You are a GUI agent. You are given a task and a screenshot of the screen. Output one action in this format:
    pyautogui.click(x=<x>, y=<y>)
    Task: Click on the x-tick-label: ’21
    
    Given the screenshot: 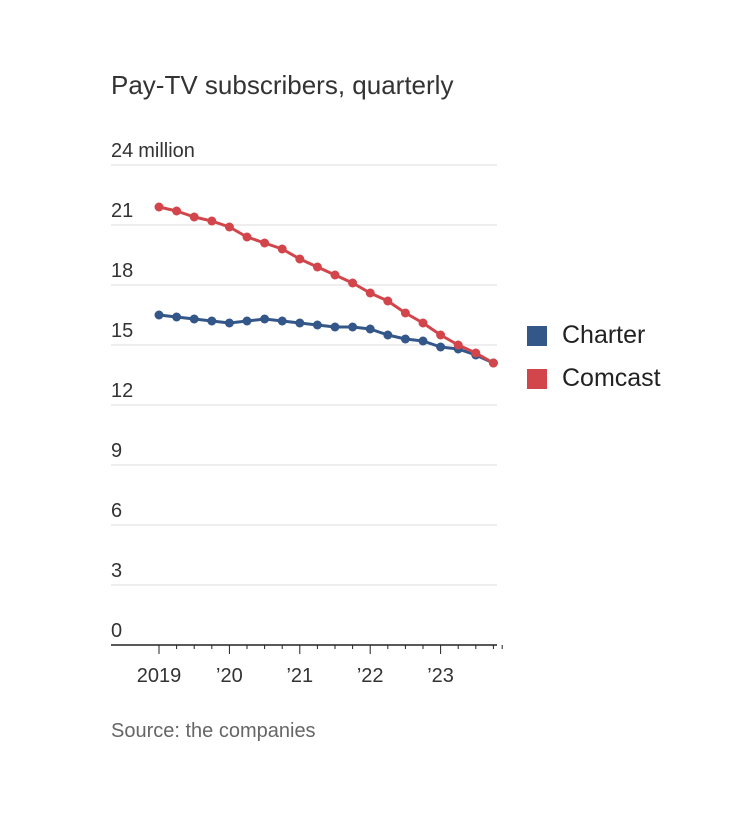 What is the action you would take?
    pyautogui.click(x=299, y=676)
    